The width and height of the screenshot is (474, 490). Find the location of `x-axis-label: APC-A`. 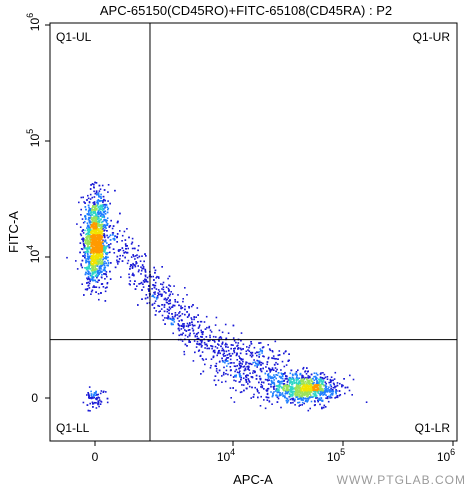

x-axis-label: APC-A is located at coordinates (253, 479).